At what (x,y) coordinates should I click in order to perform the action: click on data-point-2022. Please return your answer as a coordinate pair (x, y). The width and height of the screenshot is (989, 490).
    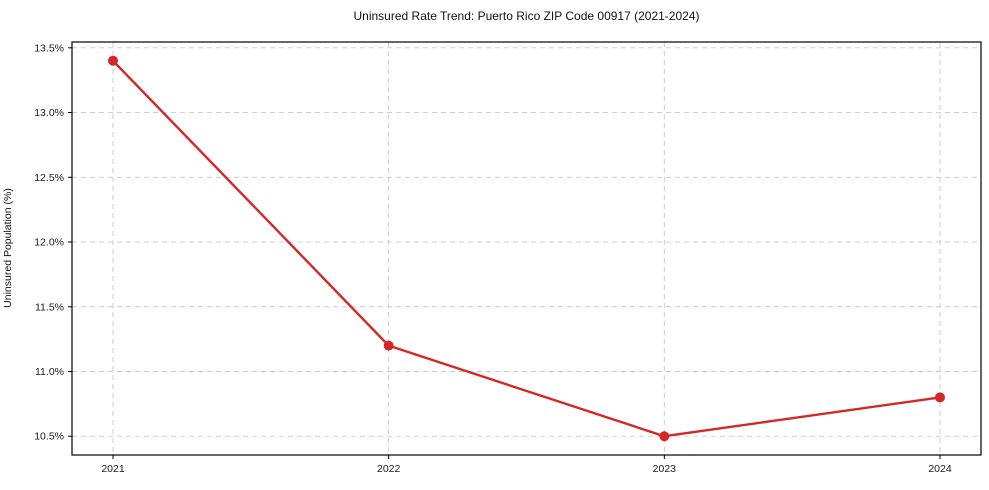
    Looking at the image, I should click on (388, 345).